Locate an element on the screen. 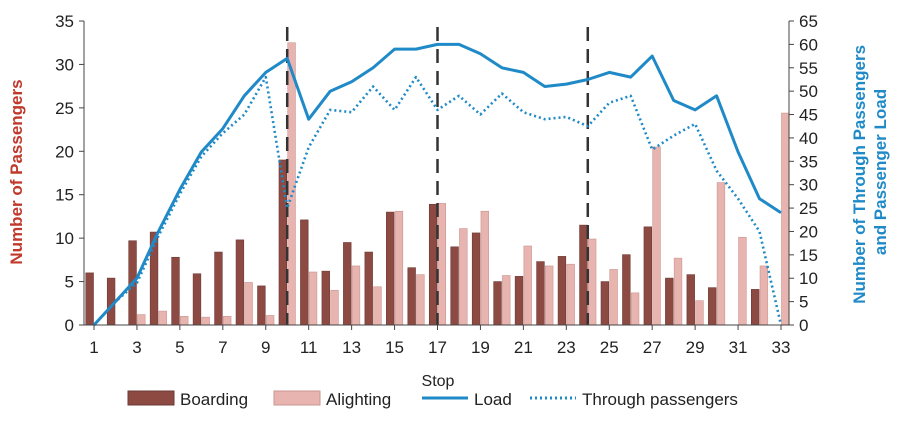 The image size is (899, 424). y-tick-label: 25 is located at coordinates (64, 108).